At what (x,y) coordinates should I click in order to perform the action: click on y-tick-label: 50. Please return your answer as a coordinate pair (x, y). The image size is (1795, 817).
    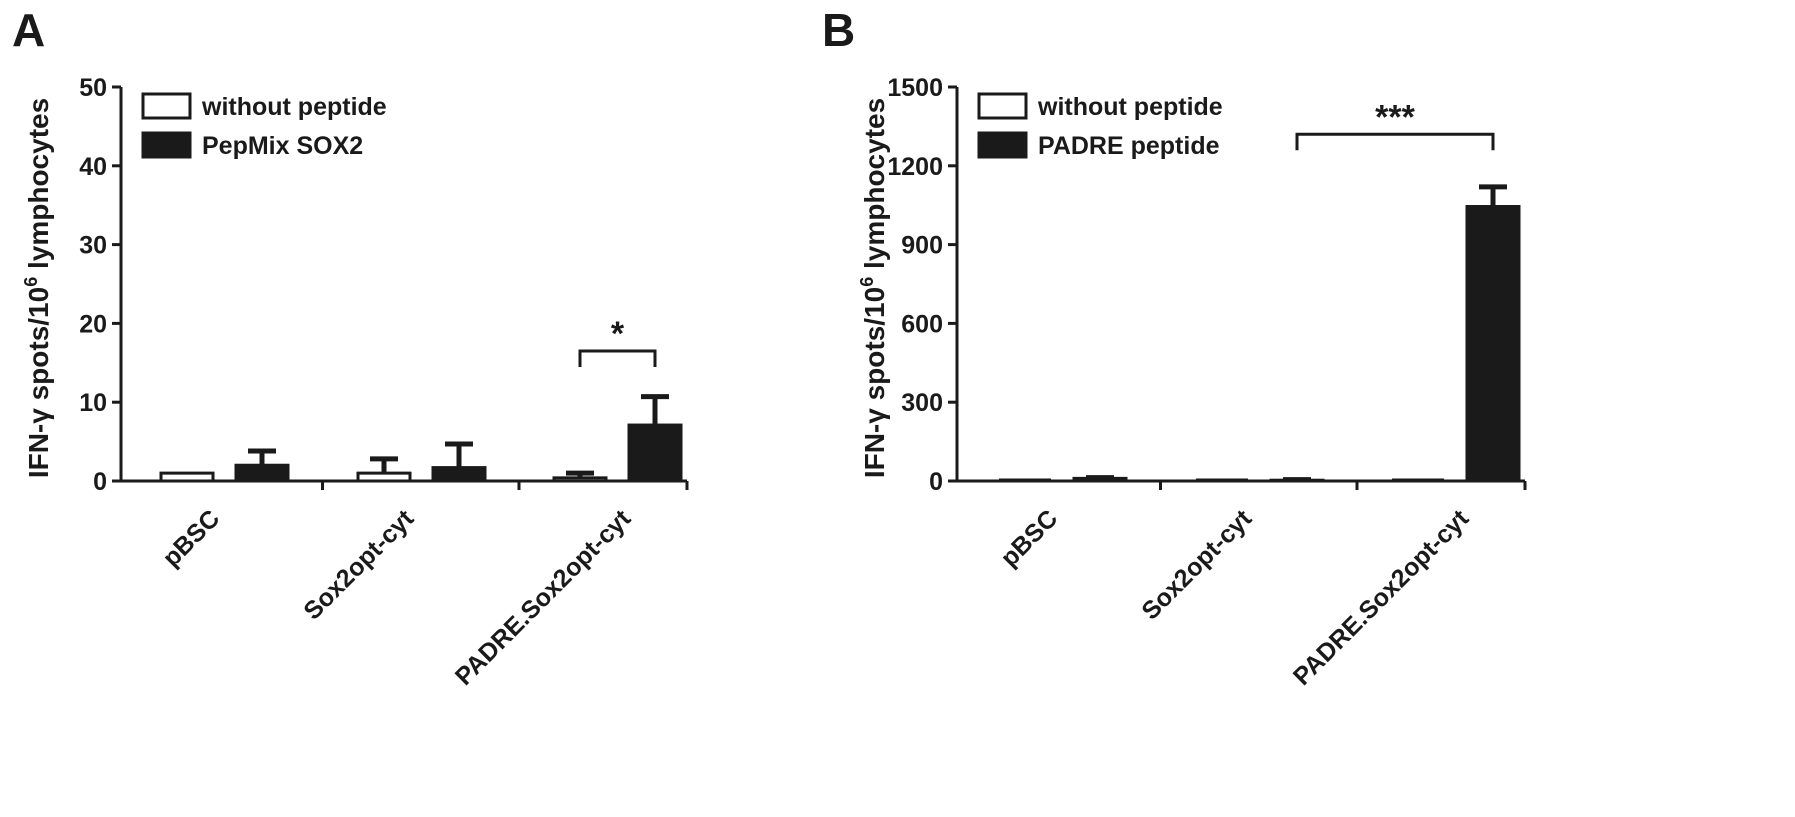
    Looking at the image, I should click on (93, 88).